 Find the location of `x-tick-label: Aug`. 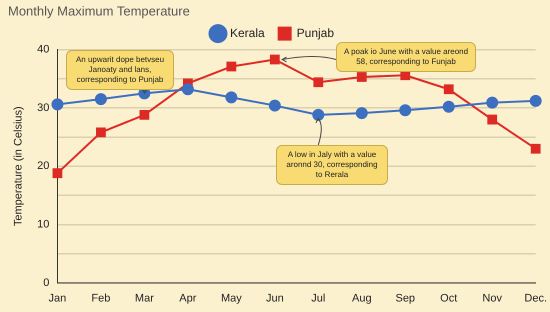

x-tick-label: Aug is located at coordinates (362, 298).